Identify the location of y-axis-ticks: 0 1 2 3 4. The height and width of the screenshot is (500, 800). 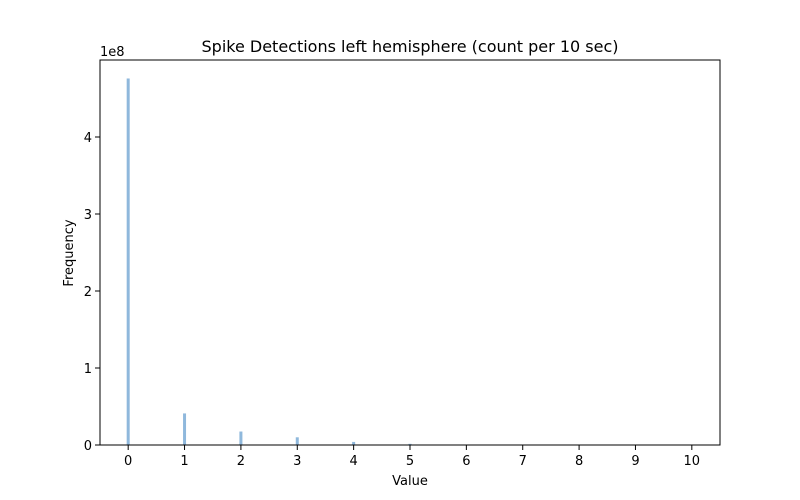
(92, 292).